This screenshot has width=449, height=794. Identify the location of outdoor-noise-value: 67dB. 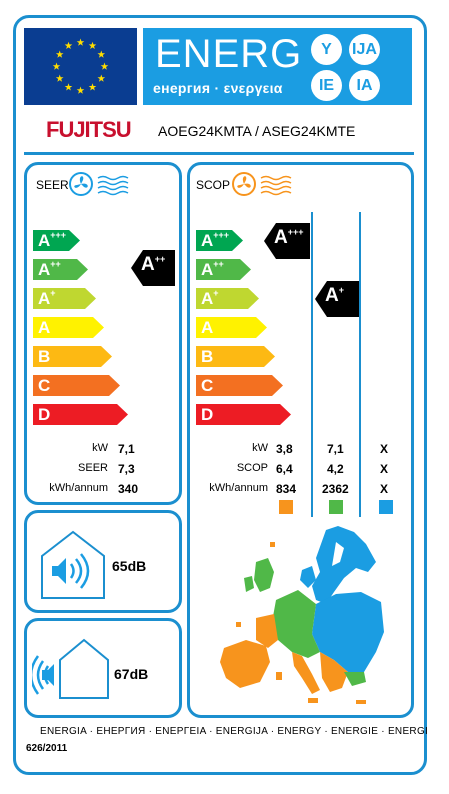
(131, 674).